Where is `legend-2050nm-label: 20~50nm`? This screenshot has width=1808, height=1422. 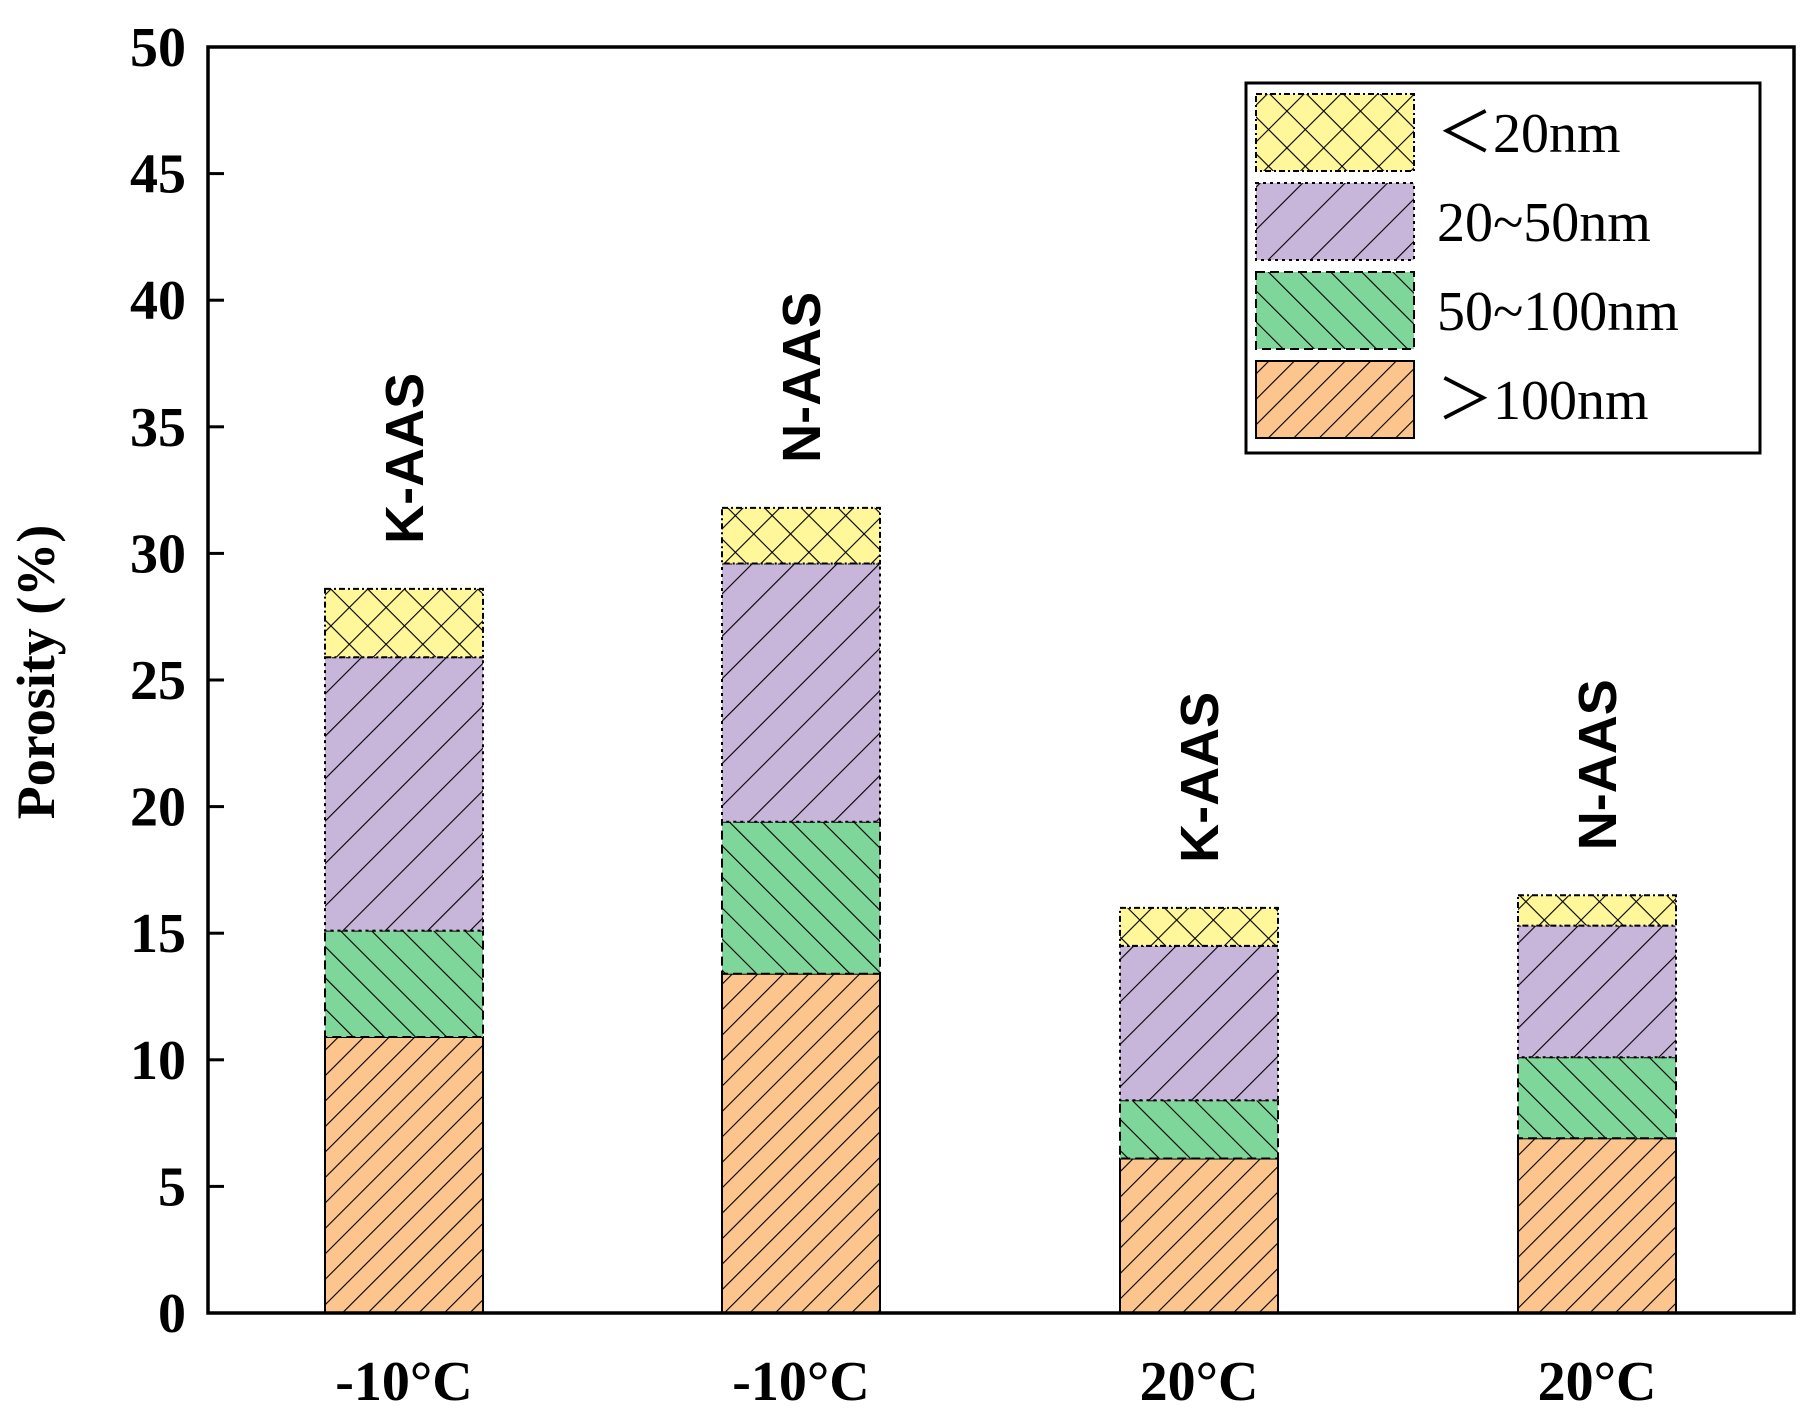 legend-2050nm-label: 20~50nm is located at coordinates (1544, 223).